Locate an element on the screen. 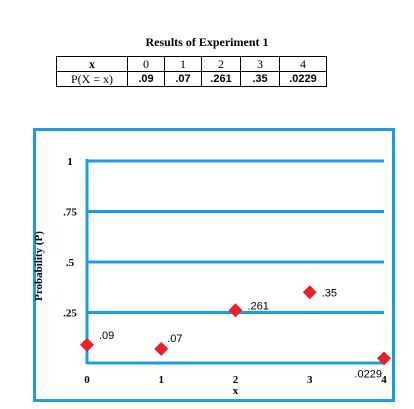  y-axis-label: Probability (P) is located at coordinates (39, 266).